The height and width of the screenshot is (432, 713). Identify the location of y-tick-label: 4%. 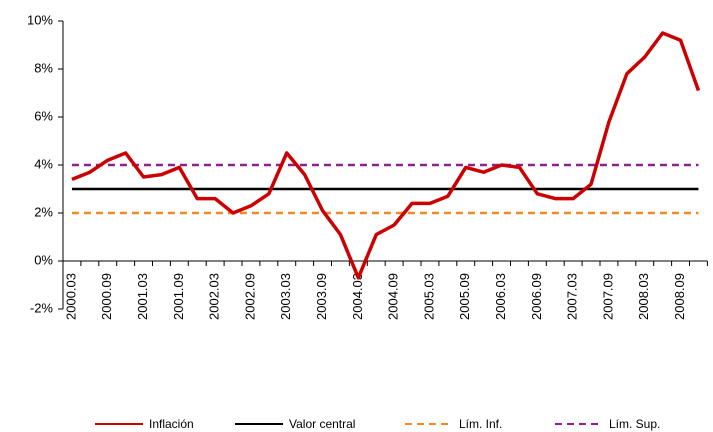
(43, 163).